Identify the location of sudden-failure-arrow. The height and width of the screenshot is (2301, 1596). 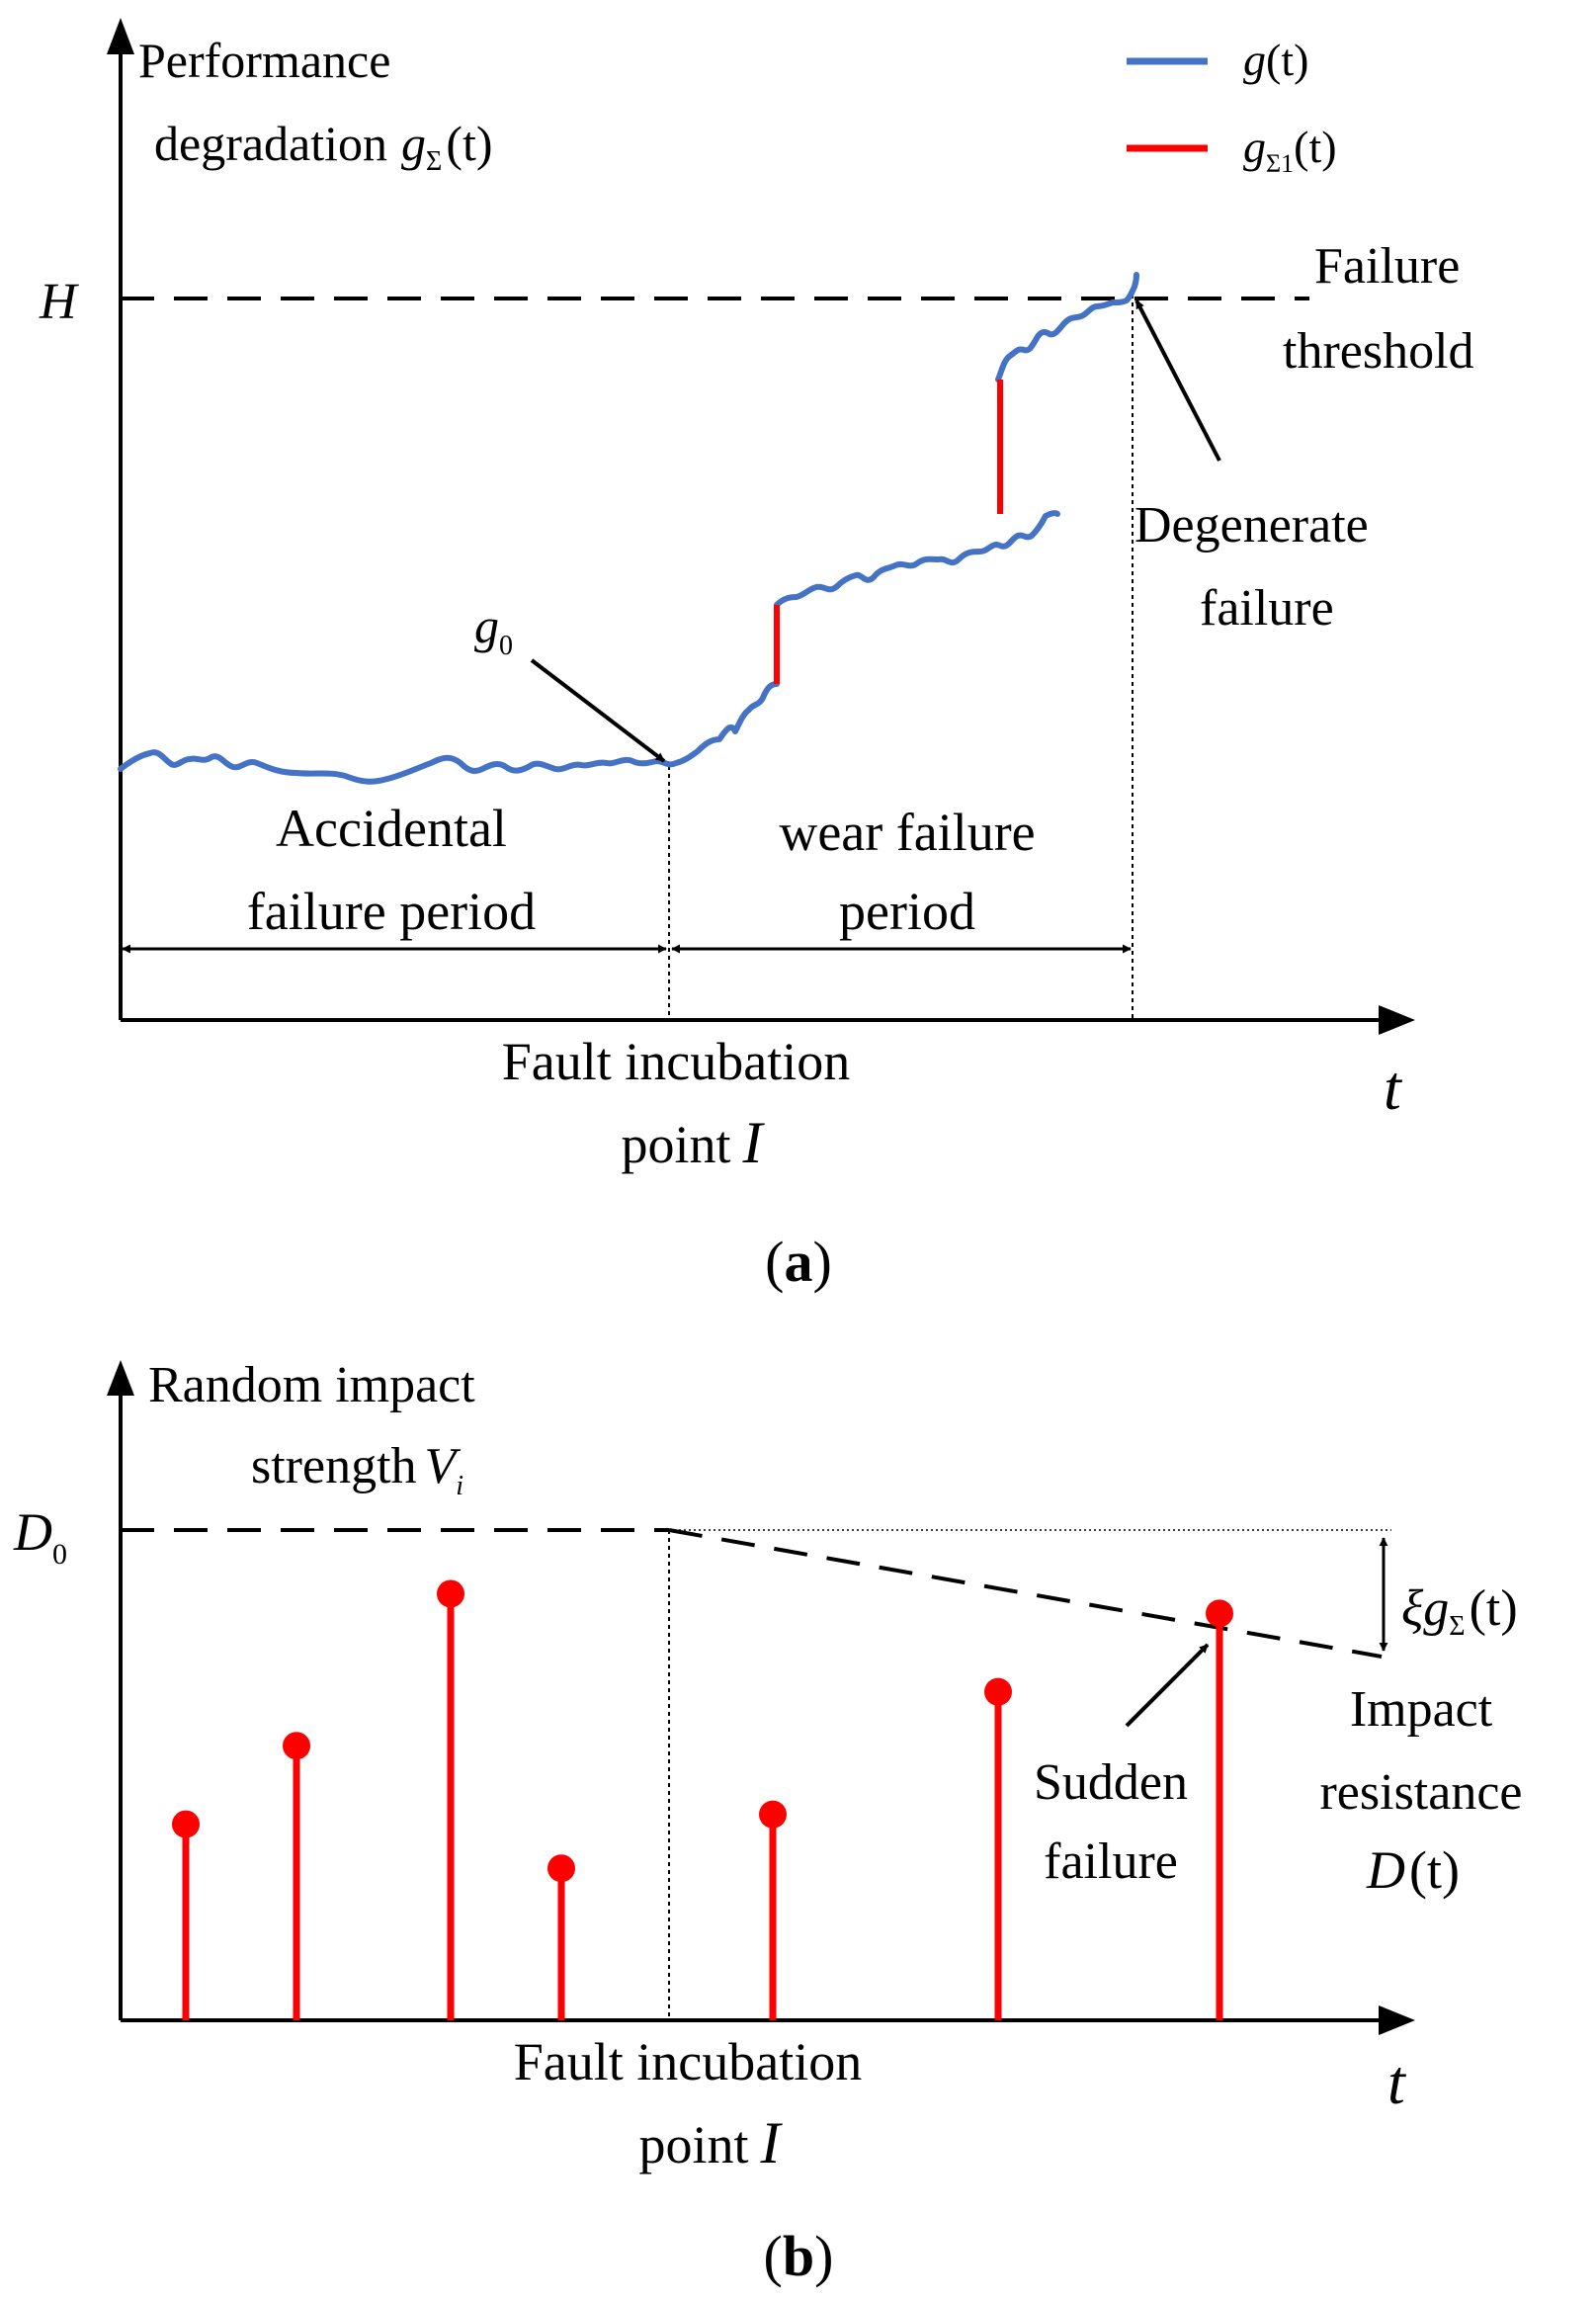
(1167, 1685).